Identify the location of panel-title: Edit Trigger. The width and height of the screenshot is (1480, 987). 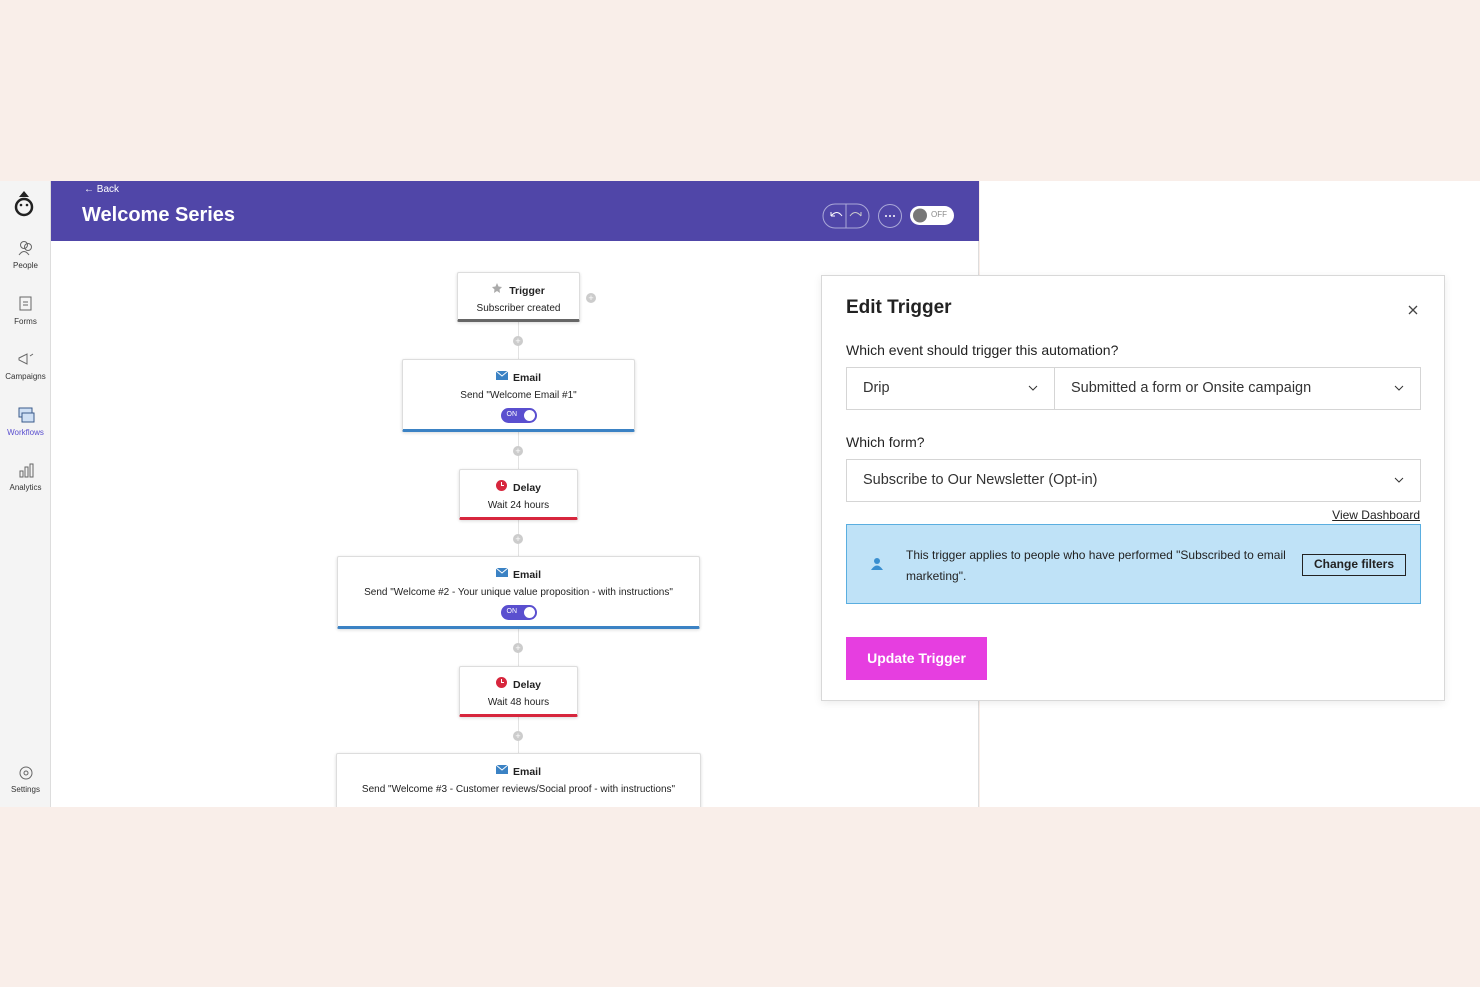
(899, 307).